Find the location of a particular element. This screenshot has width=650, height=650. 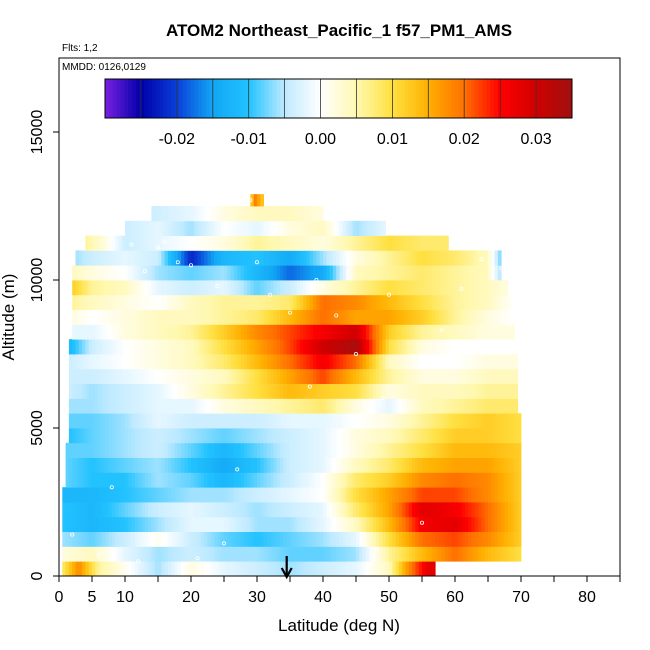

colorbar-tick-label: -0.01 is located at coordinates (248, 139).